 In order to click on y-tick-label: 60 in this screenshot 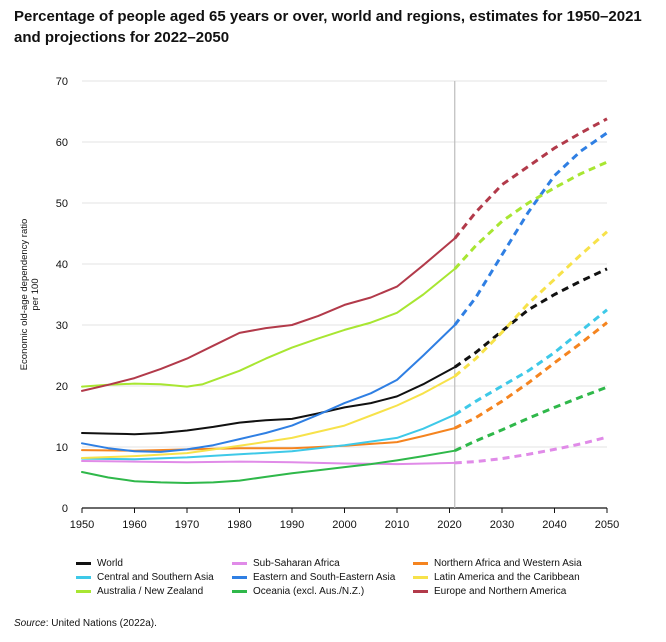, I will do `click(62, 143)`.